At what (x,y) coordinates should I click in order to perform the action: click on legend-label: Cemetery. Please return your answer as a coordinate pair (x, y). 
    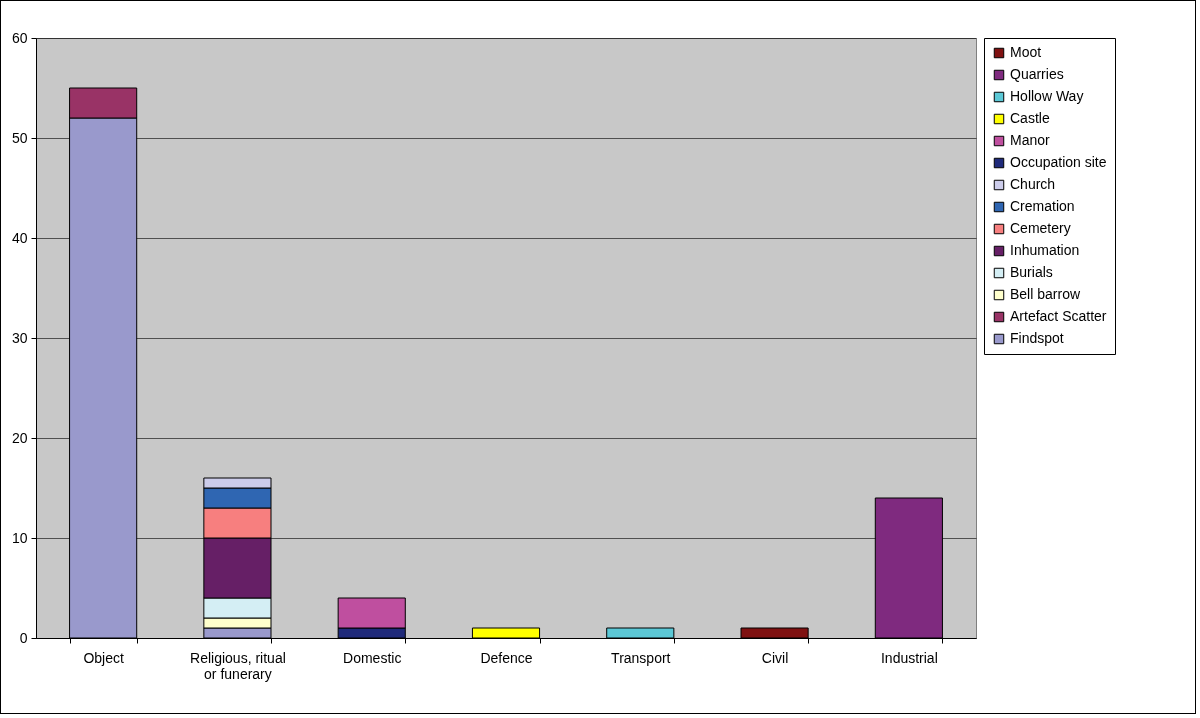
    Looking at the image, I should click on (1040, 228).